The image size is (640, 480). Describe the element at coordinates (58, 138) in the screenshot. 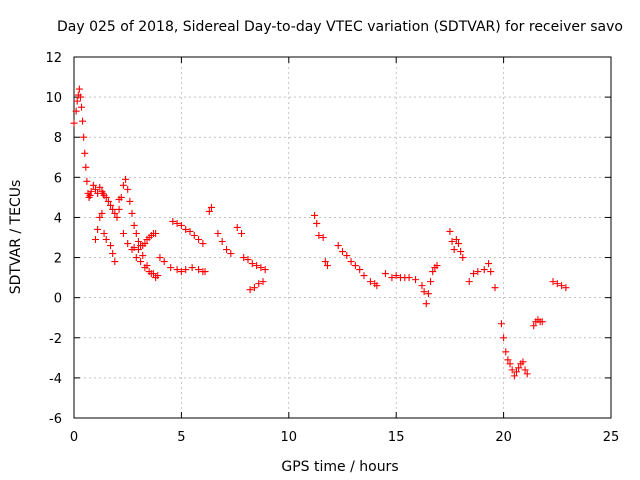

I see `y-tick-label: 8` at that location.